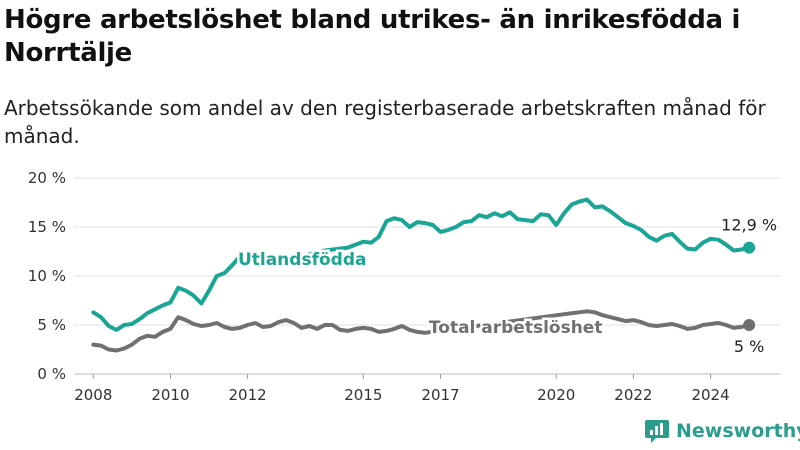 The width and height of the screenshot is (800, 450). I want to click on y-tick-label: 0 %, so click(51, 374).